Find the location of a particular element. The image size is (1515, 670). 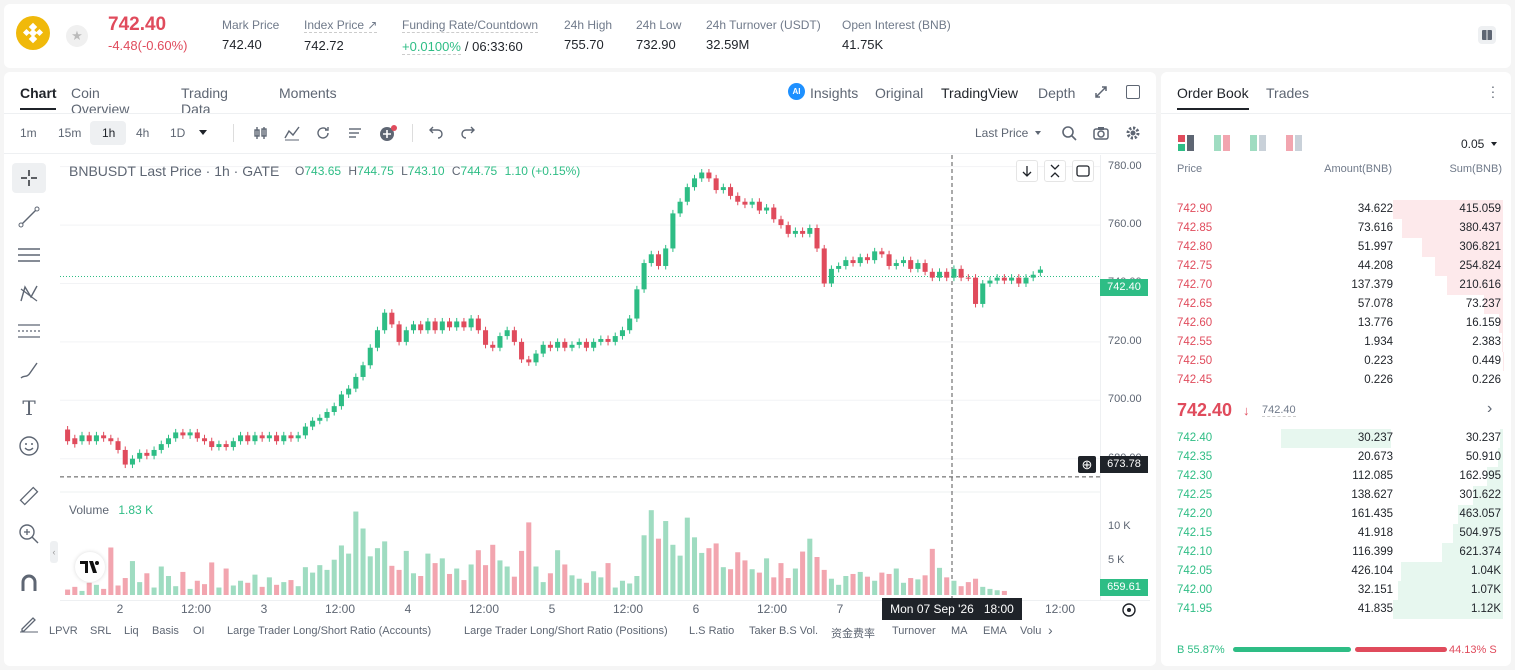

tab-depth: Depth is located at coordinates (1057, 93).